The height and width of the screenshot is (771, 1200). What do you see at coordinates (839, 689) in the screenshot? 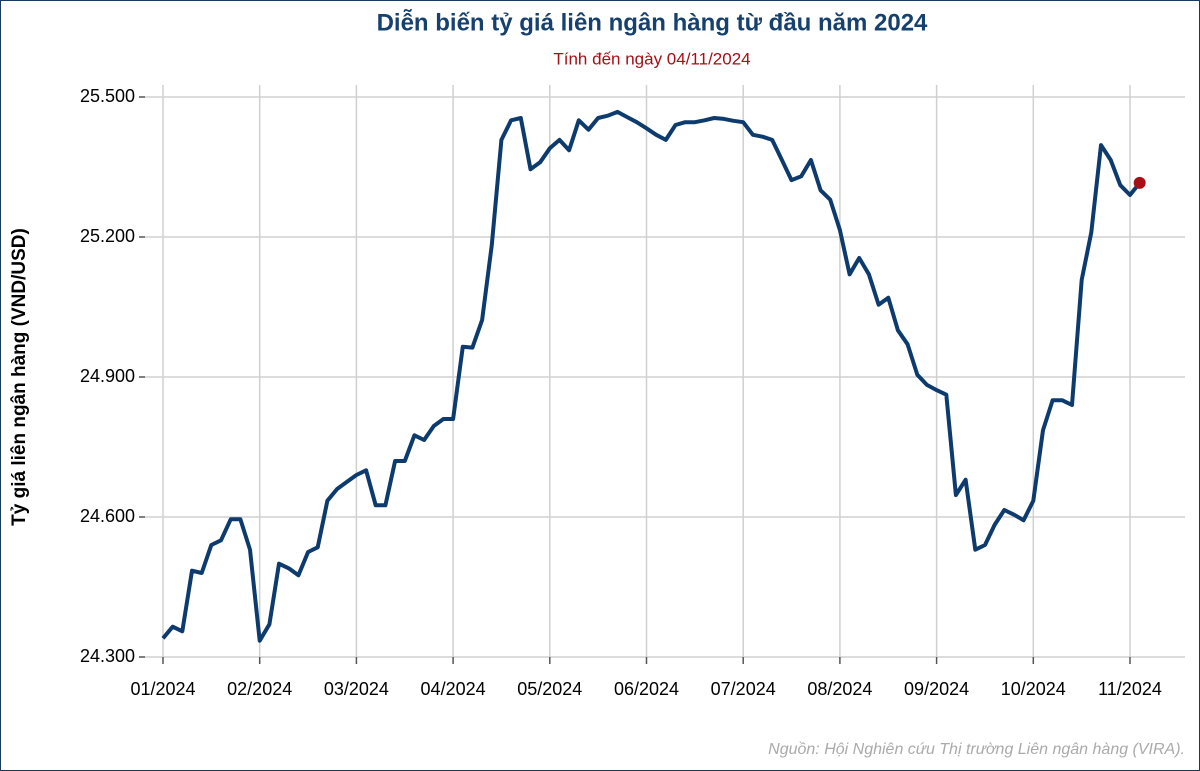
I see `x-tick-label: 08/2024` at bounding box center [839, 689].